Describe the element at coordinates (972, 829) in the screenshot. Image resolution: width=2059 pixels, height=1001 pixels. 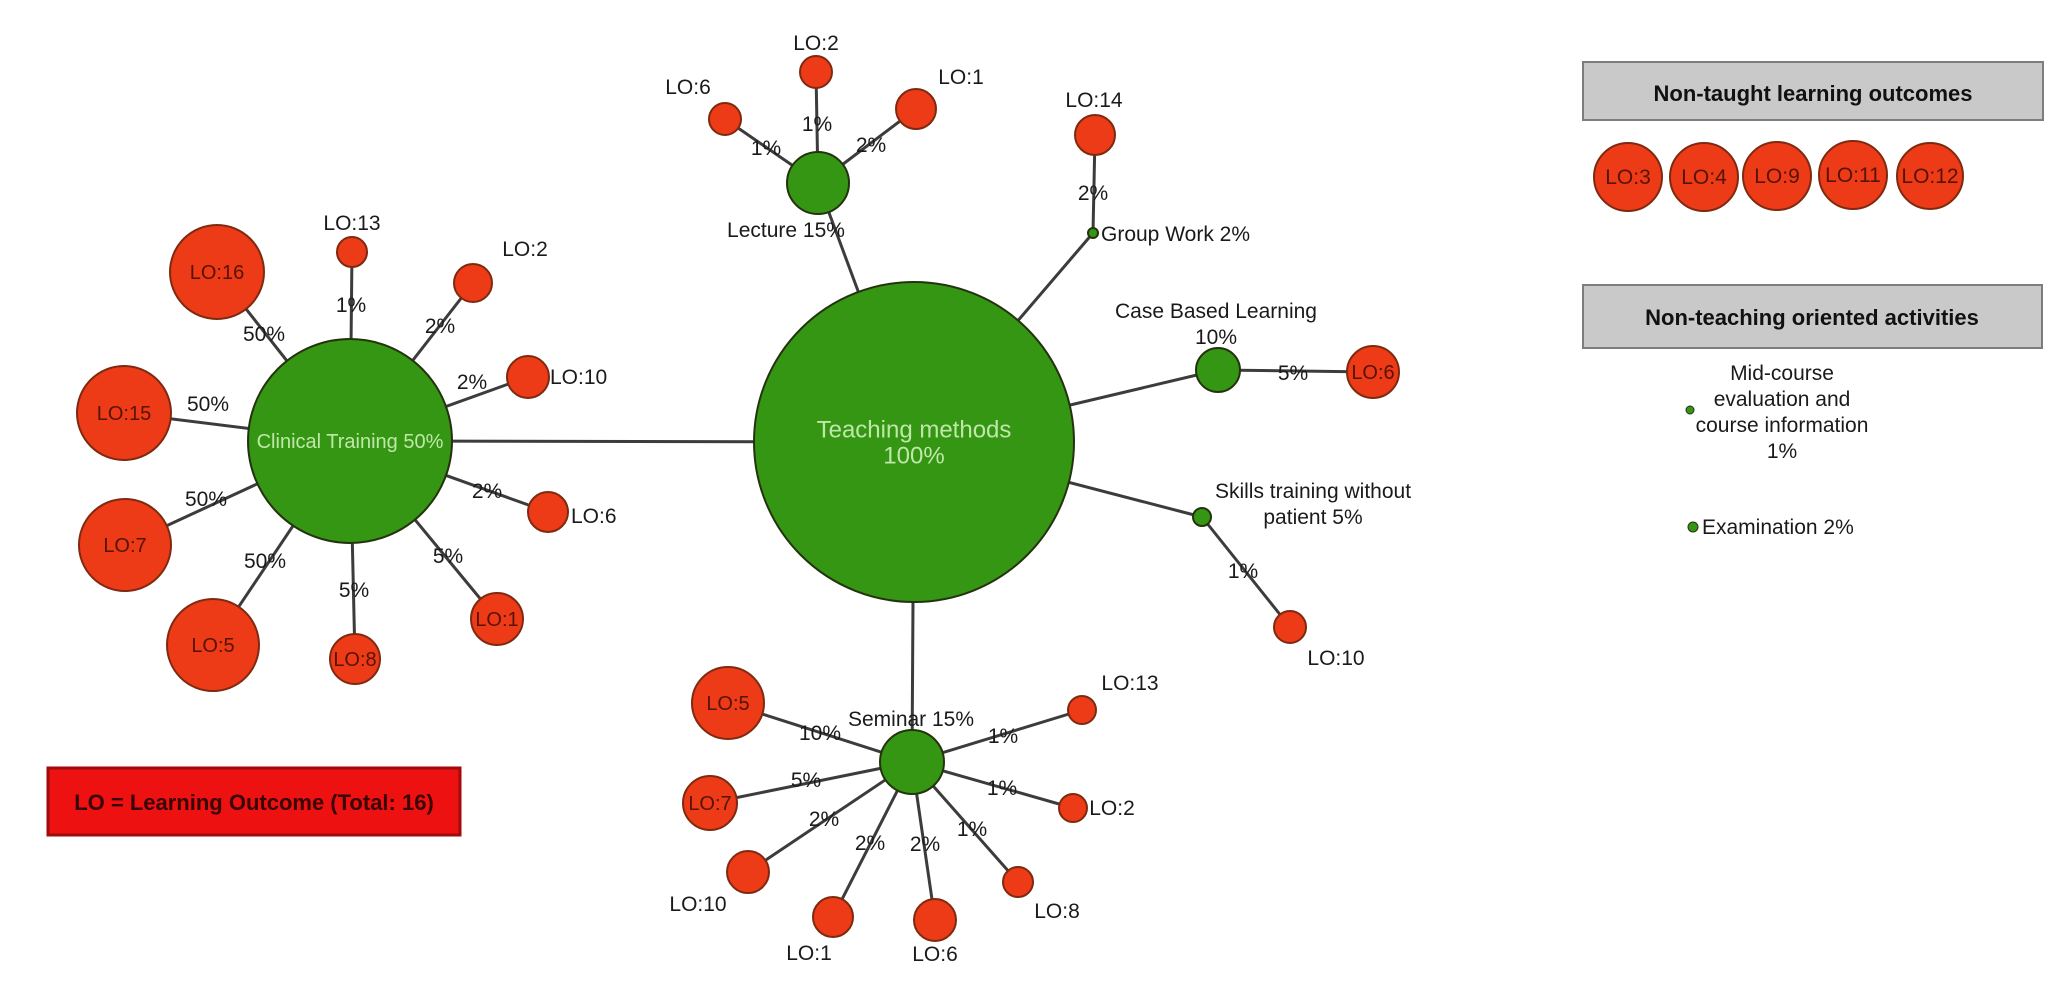
I see `edge-label-seminar-sem-lo8: 1%` at that location.